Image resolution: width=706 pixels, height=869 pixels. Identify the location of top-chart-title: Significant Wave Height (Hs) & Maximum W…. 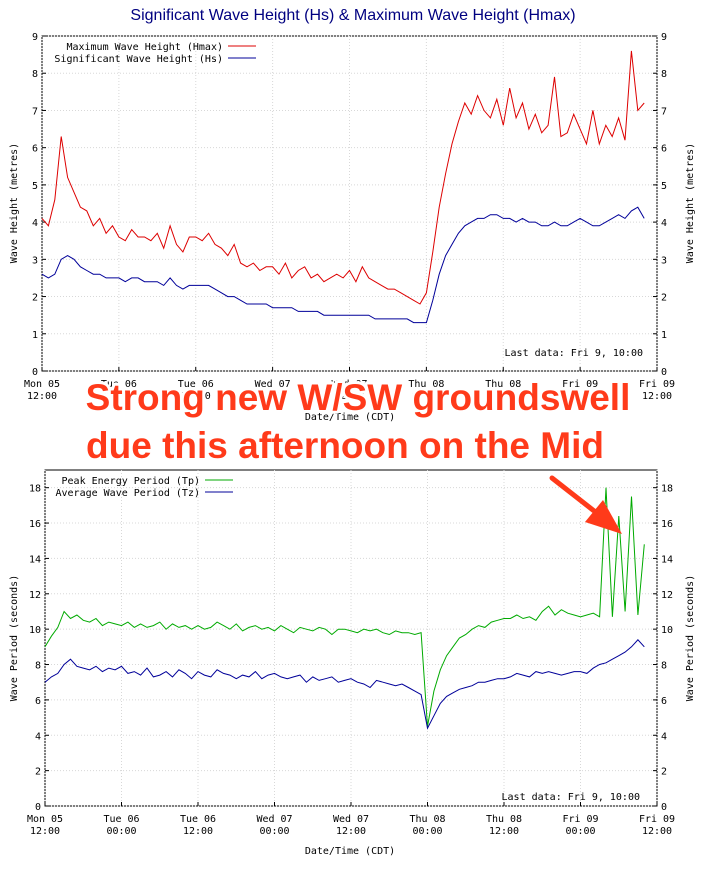
(352, 15).